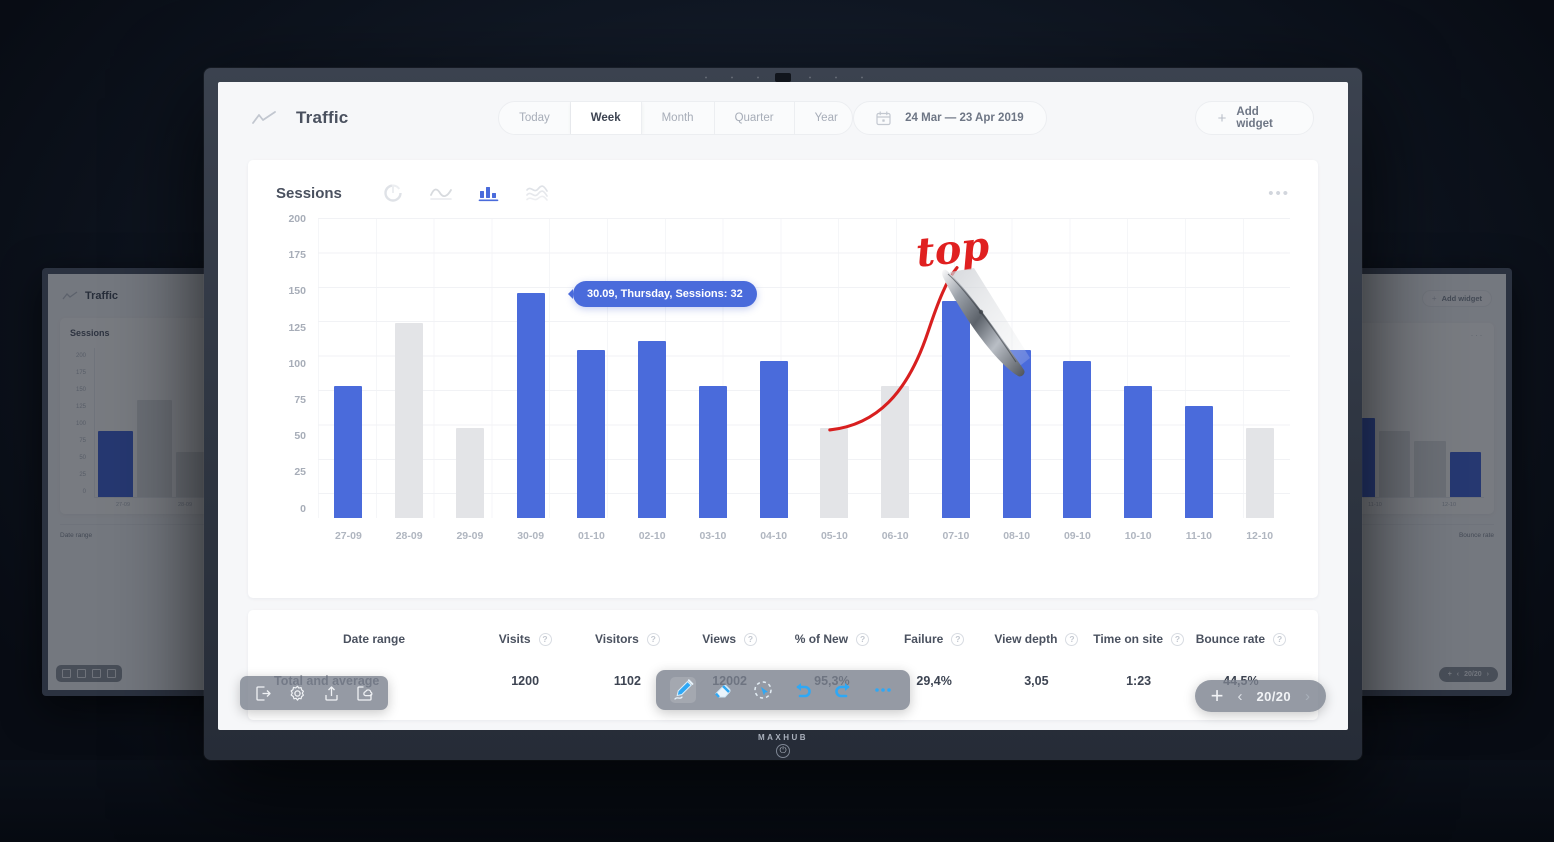  What do you see at coordinates (365, 693) in the screenshot?
I see `cloud-save-icon` at bounding box center [365, 693].